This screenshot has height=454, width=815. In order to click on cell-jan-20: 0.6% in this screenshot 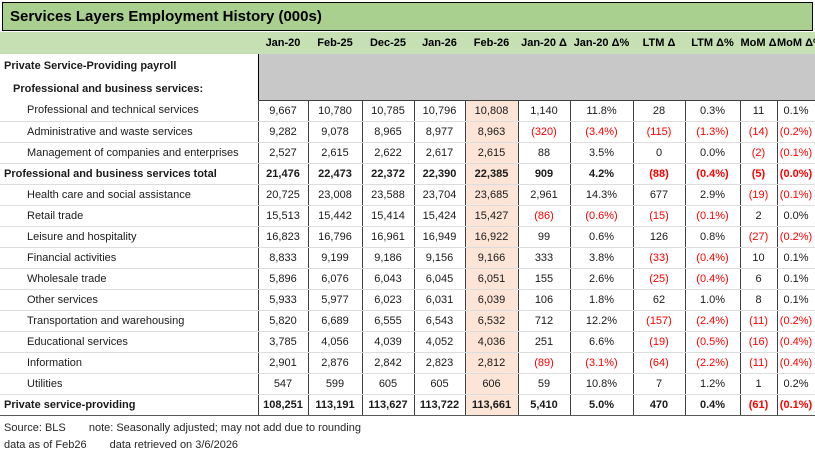, I will do `click(601, 237)`.